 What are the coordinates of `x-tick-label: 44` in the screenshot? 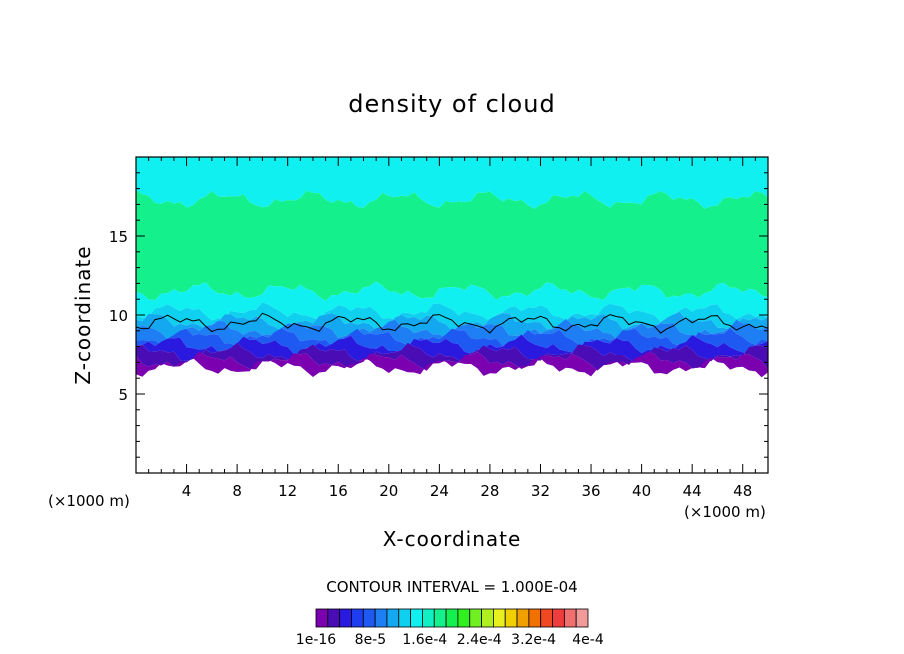 It's located at (692, 491).